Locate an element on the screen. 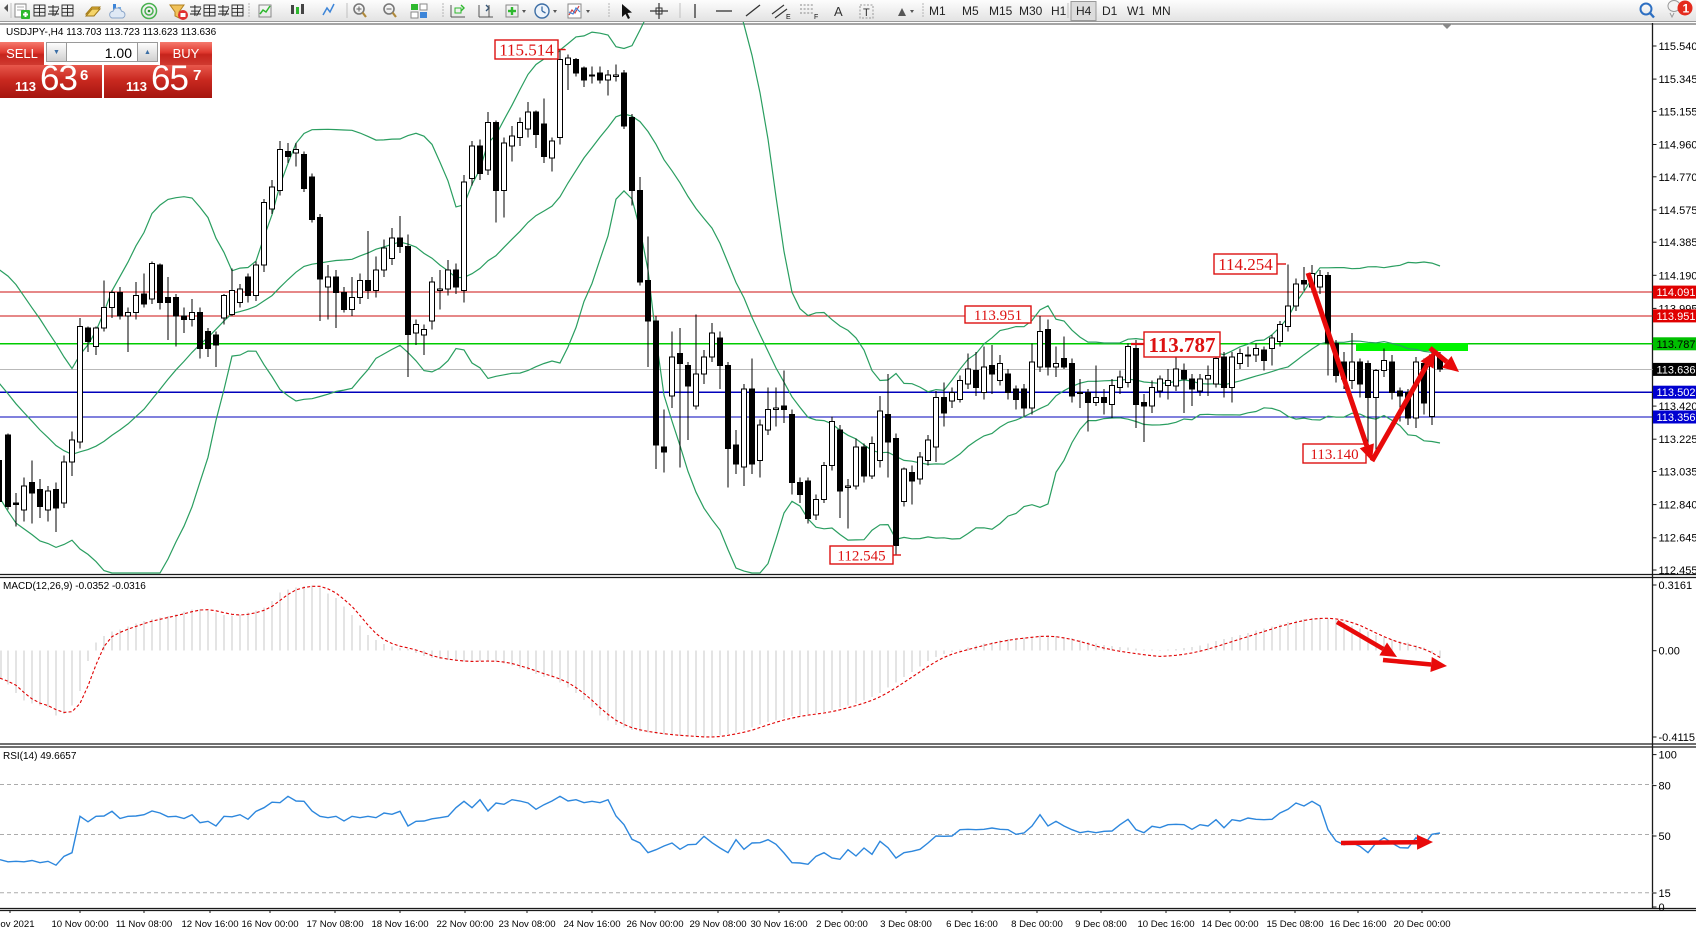 The width and height of the screenshot is (1696, 943). svg-text: 29 Nov 08:00 is located at coordinates (717, 924).